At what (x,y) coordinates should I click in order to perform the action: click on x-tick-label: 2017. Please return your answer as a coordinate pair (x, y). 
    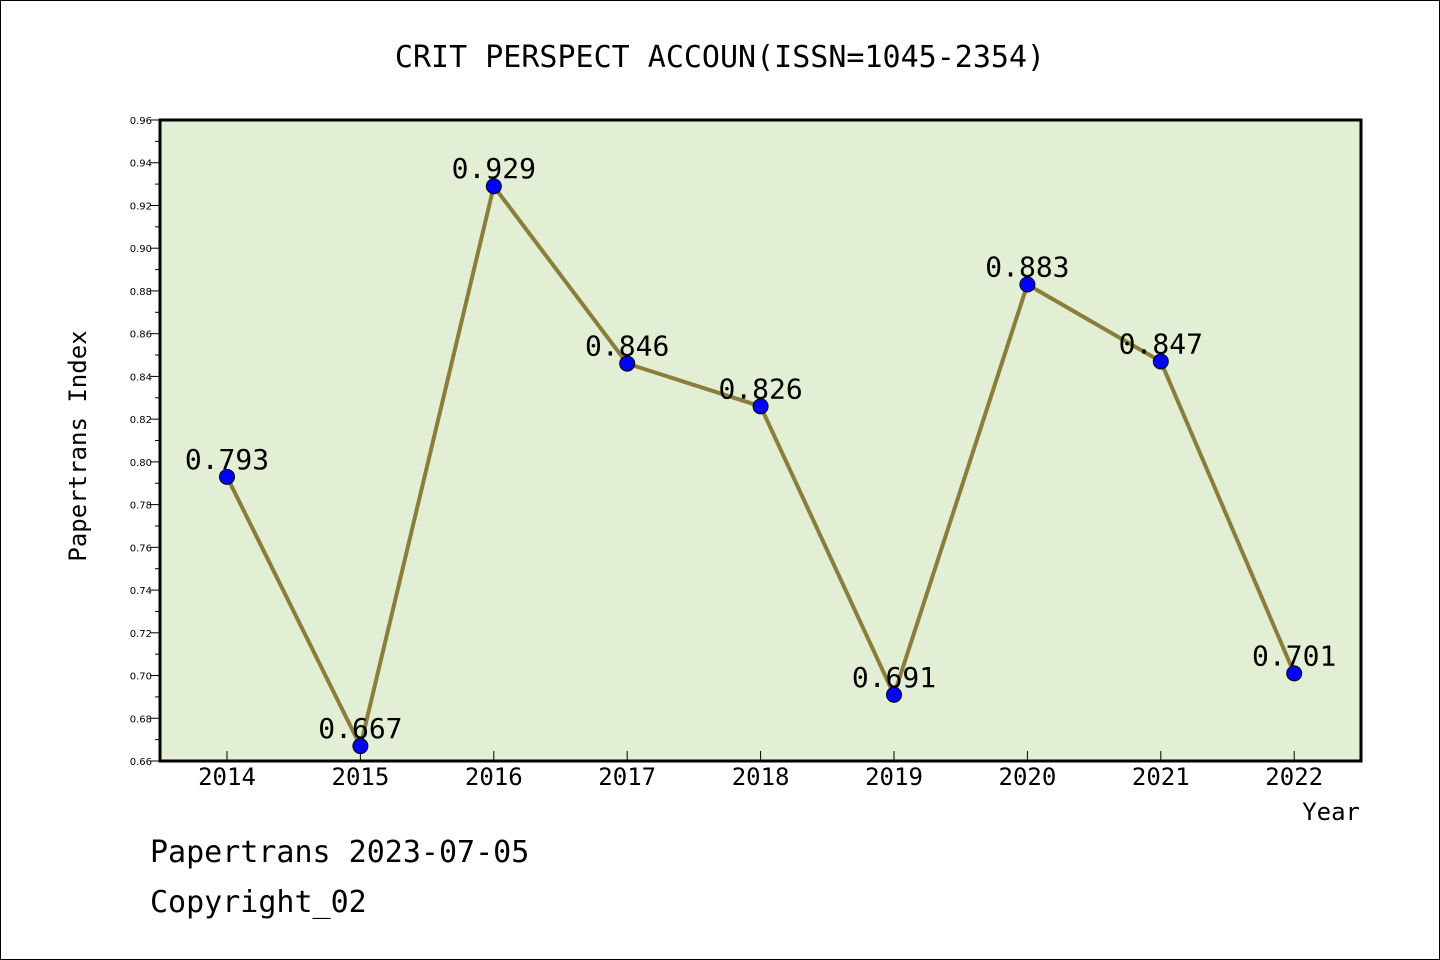
    Looking at the image, I should click on (627, 777).